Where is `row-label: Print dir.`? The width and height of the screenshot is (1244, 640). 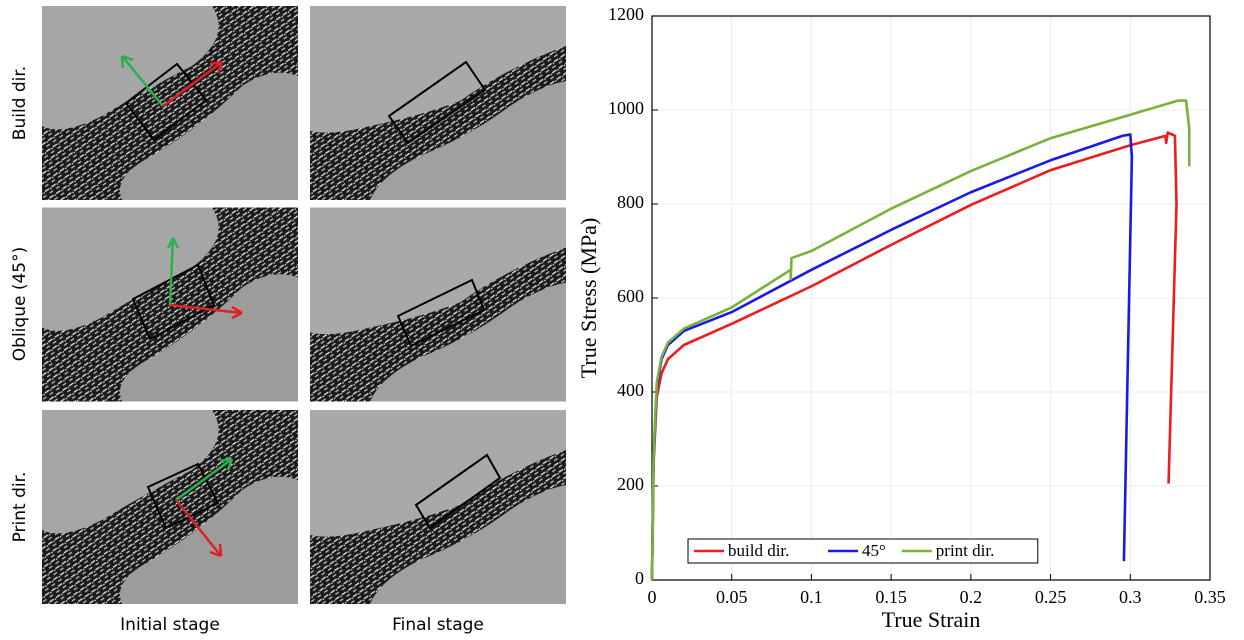 row-label: Print dir. is located at coordinates (20, 507).